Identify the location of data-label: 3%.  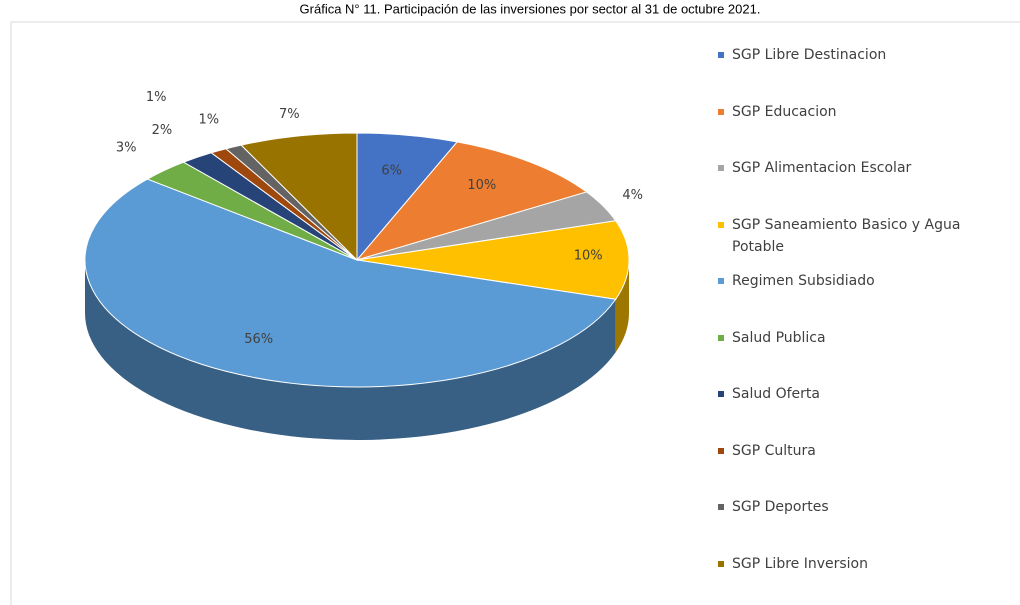
(126, 148).